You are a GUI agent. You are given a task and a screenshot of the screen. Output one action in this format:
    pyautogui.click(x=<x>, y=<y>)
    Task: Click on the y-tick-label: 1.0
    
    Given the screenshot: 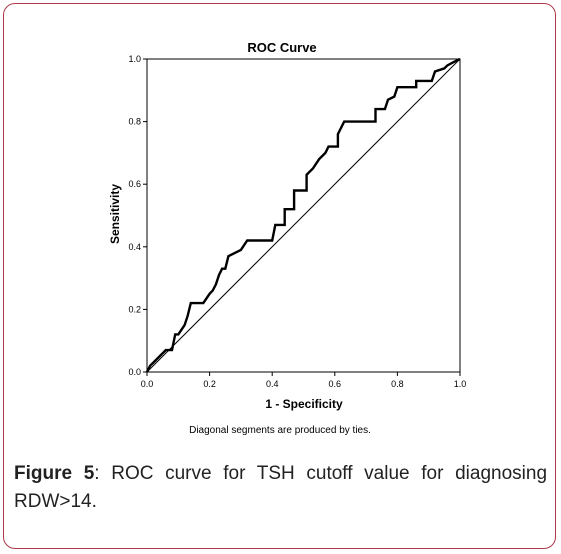 What is the action you would take?
    pyautogui.click(x=134, y=59)
    